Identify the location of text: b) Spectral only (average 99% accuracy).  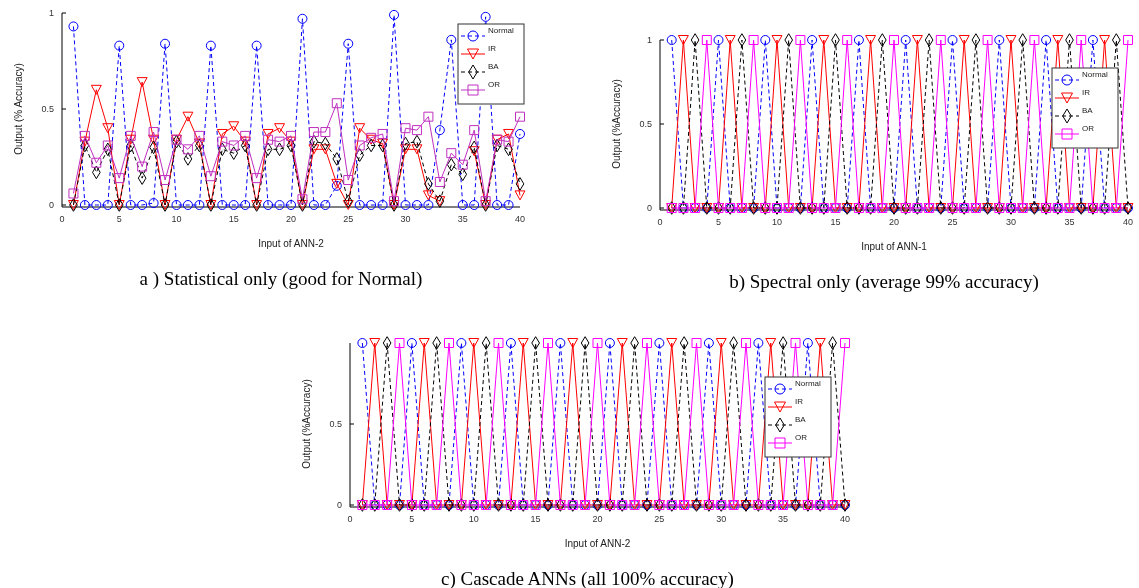
(884, 282).